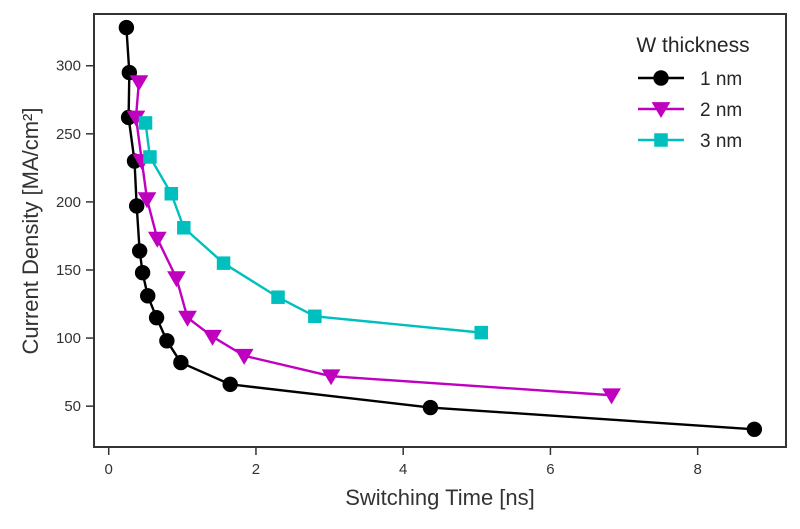 The width and height of the screenshot is (800, 529). What do you see at coordinates (68, 270) in the screenshot?
I see `y-tick-label: 150` at bounding box center [68, 270].